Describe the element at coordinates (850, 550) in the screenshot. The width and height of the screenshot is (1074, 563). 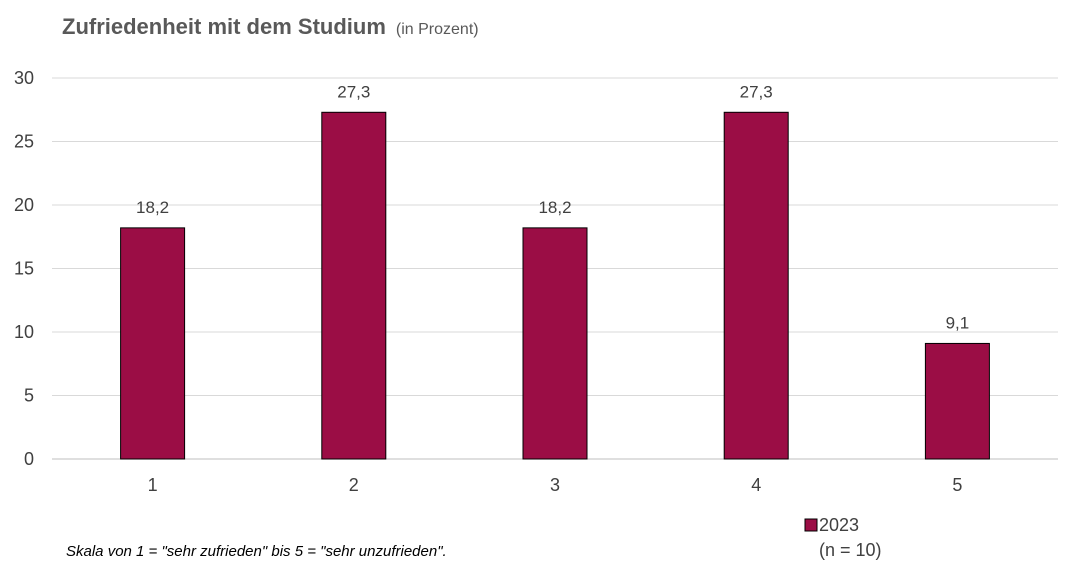
I see `legend-sample-note: (n = 10)` at that location.